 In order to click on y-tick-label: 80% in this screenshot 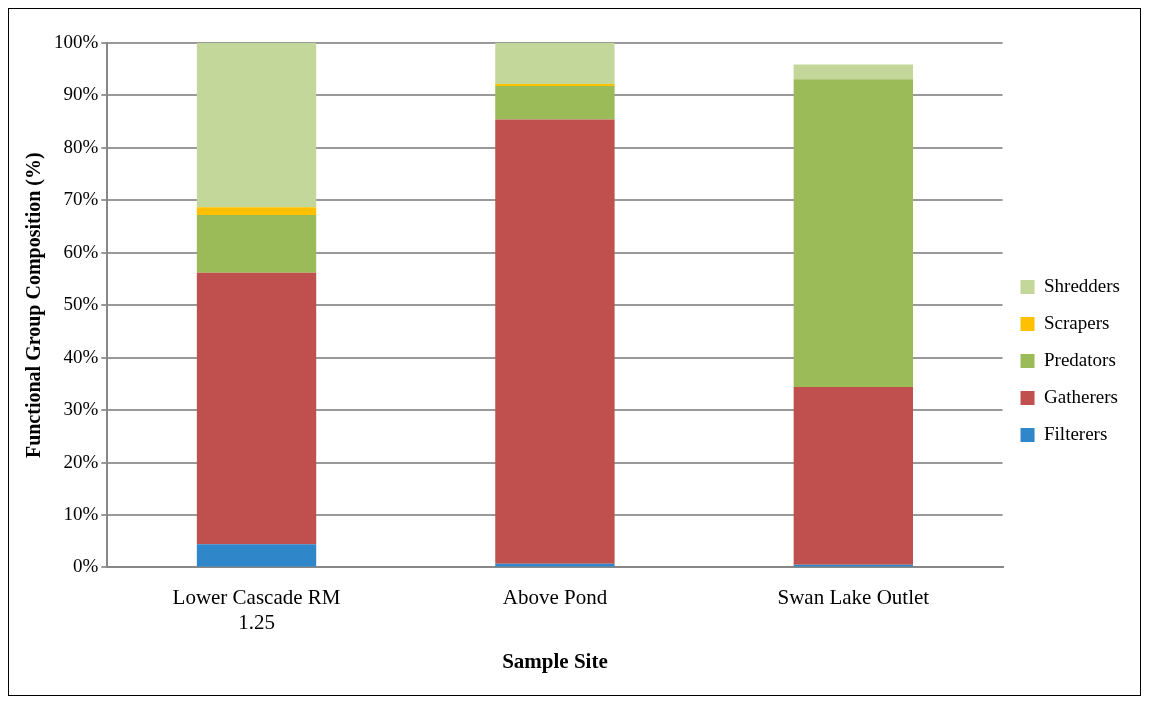, I will do `click(81, 146)`.